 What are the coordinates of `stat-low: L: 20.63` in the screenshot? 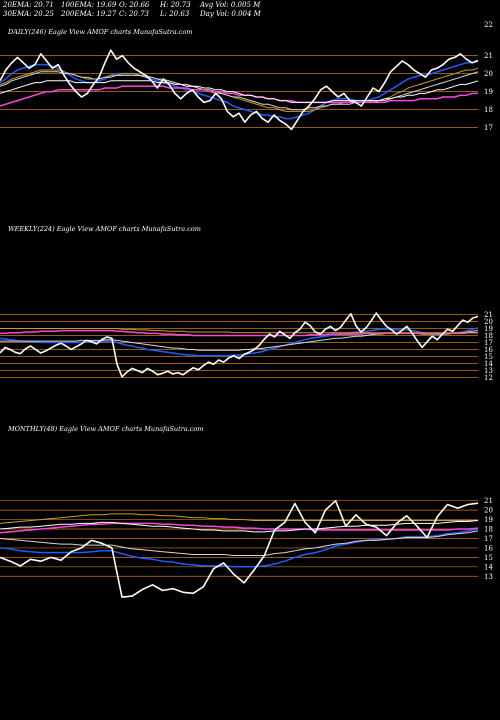 It's located at (175, 14).